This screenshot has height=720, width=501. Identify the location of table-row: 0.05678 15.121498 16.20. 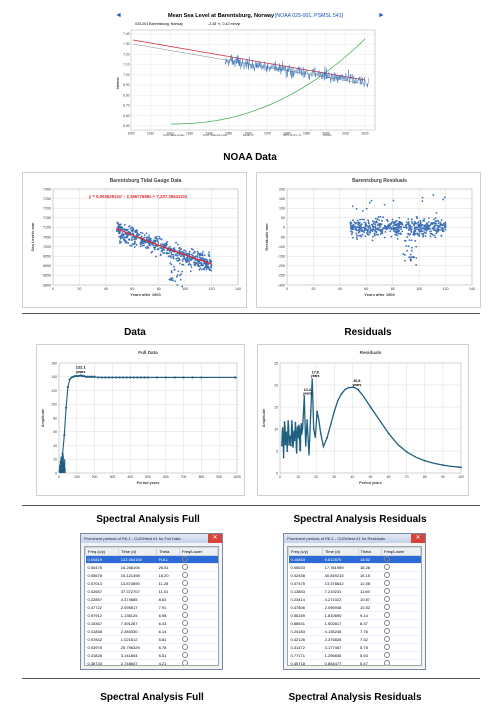
(151, 575).